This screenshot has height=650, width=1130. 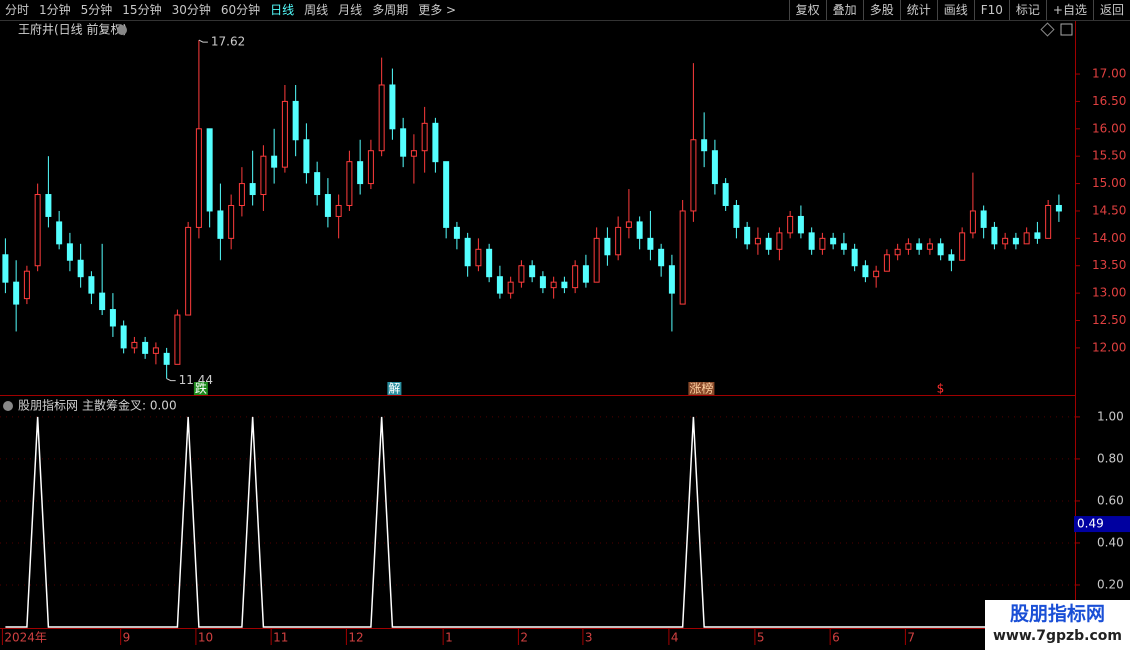 I want to click on x-tick-label: 2024年, so click(x=25, y=638).